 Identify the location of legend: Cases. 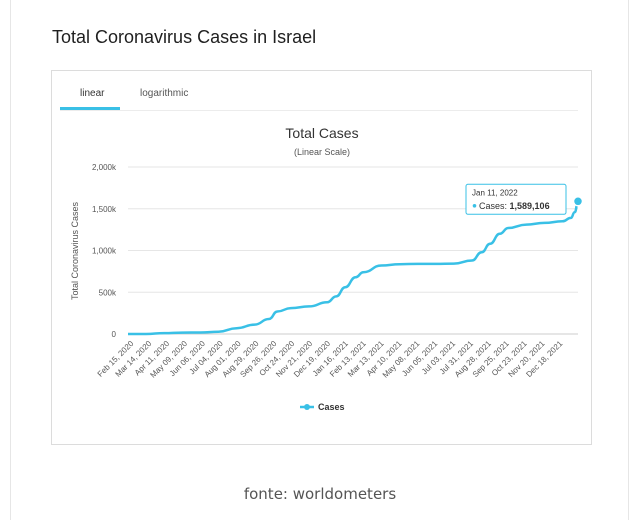
(322, 407).